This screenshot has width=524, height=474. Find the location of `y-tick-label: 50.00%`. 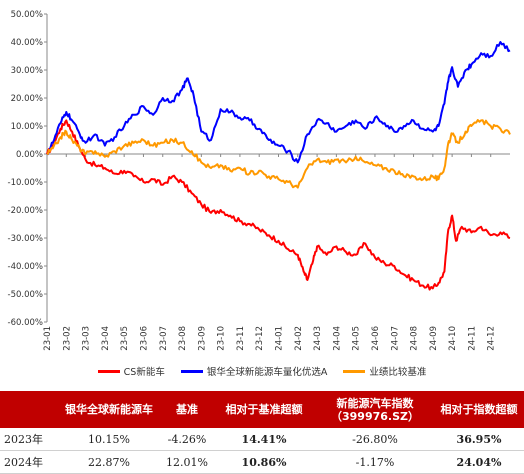

y-tick-label: 50.00% is located at coordinates (27, 15).